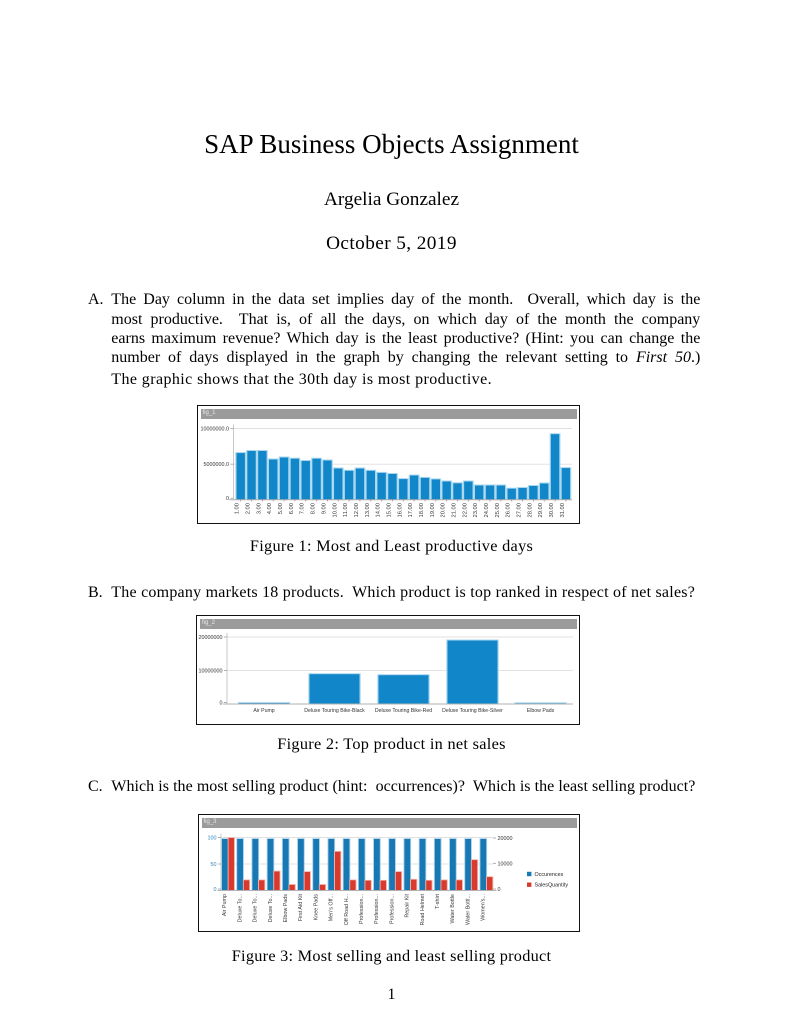 The image size is (794, 1028). What do you see at coordinates (292, 508) in the screenshot?
I see `svg-text: 6.00` at bounding box center [292, 508].